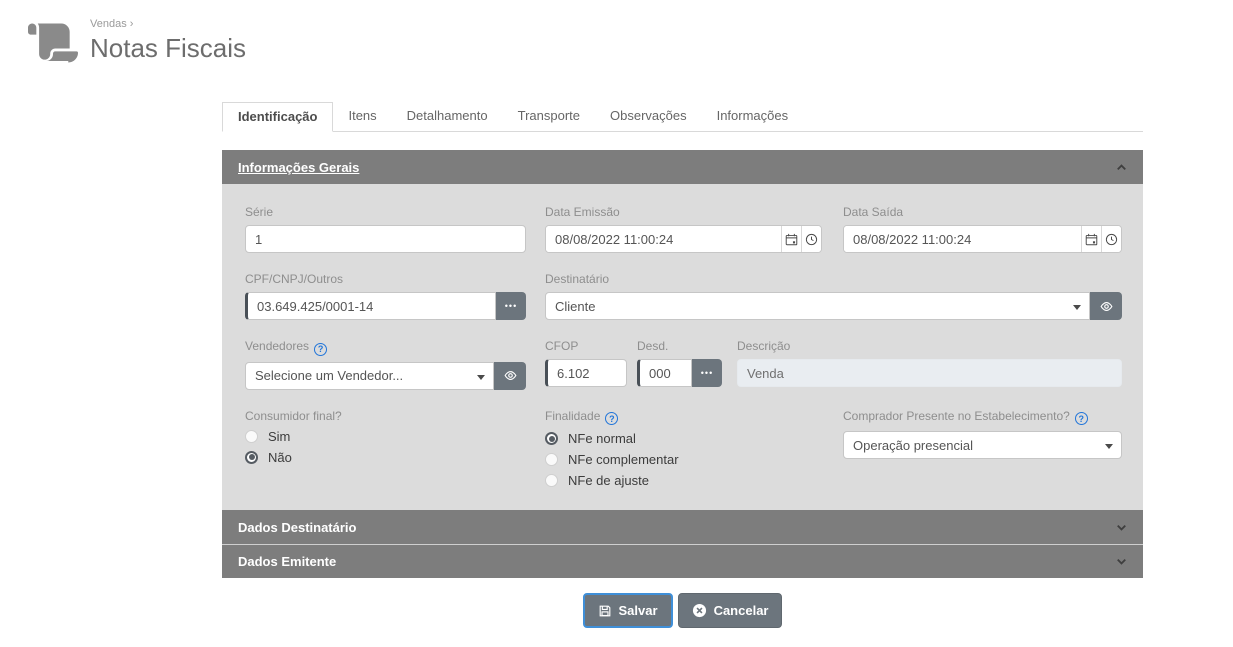 The height and width of the screenshot is (647, 1233). Describe the element at coordinates (279, 436) in the screenshot. I see `radio-label: Sim` at that location.